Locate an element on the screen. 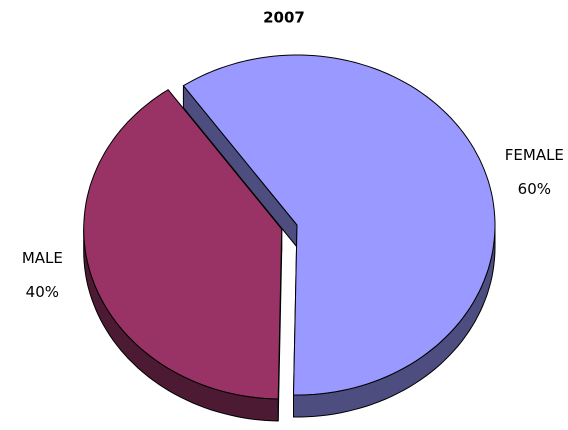 The width and height of the screenshot is (568, 430). category-label: MALE is located at coordinates (42, 258).